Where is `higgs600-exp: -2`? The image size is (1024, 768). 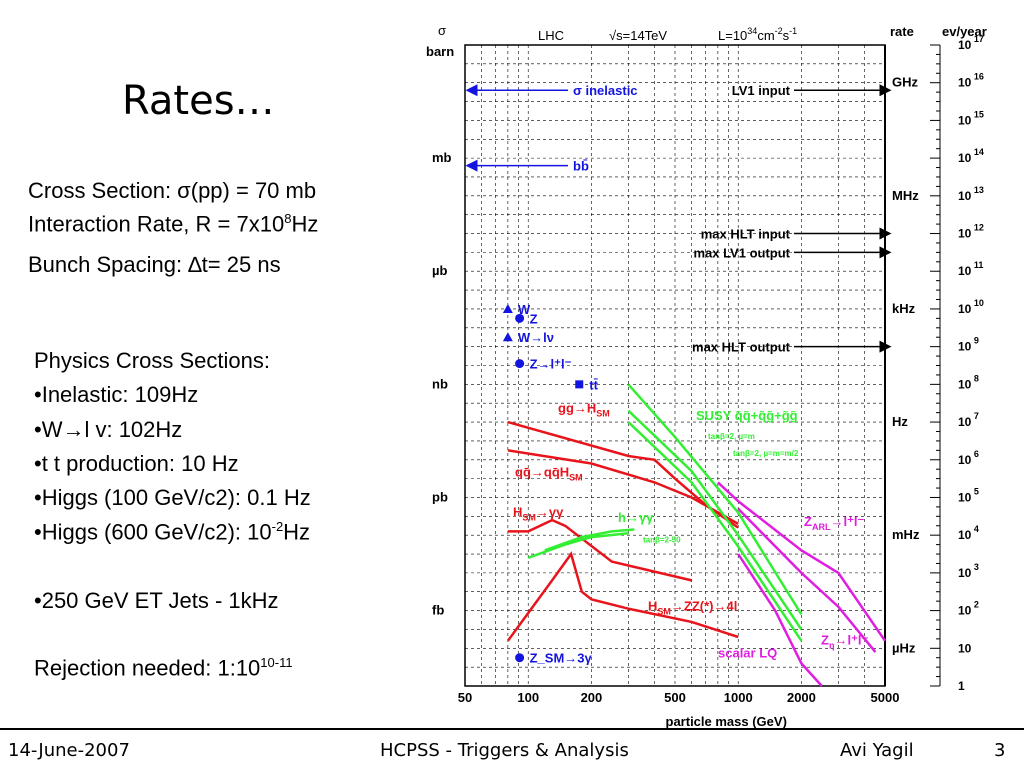 higgs600-exp: -2 is located at coordinates (277, 526).